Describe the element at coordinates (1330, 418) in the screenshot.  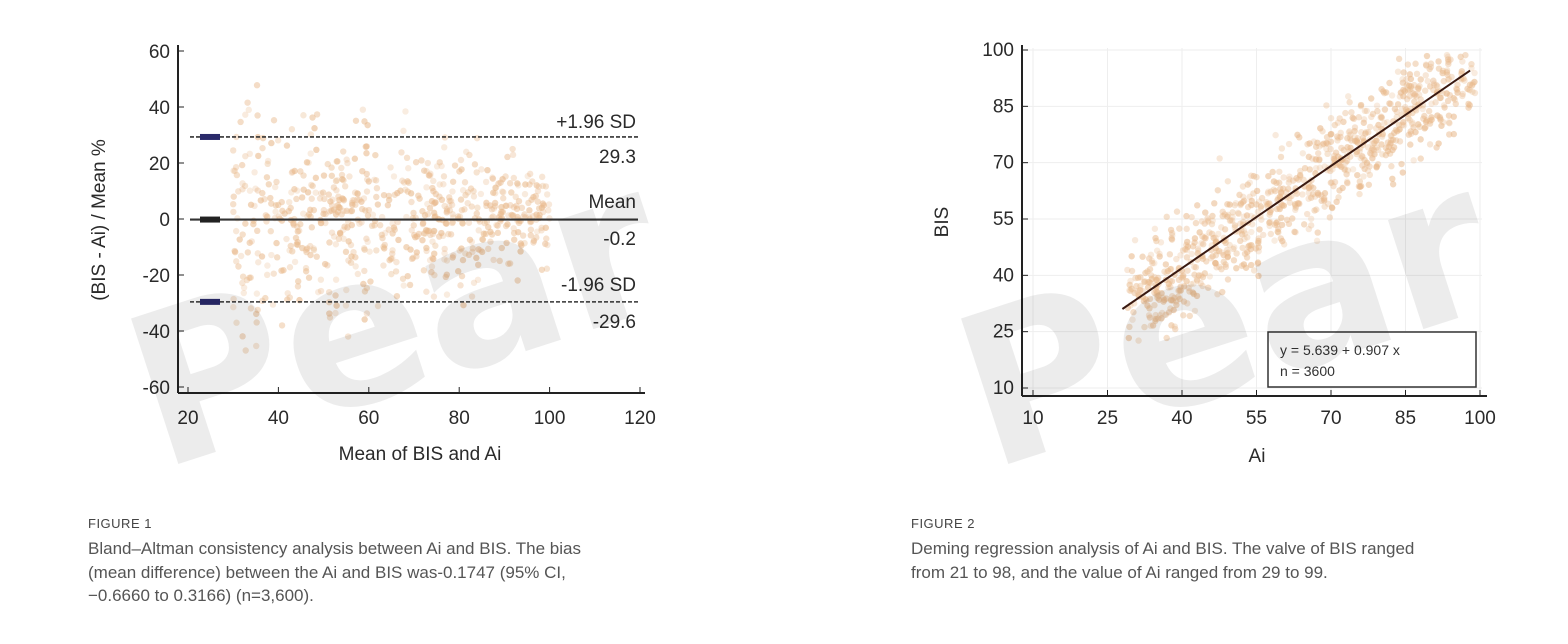
I see `x-tick-label: 70` at that location.